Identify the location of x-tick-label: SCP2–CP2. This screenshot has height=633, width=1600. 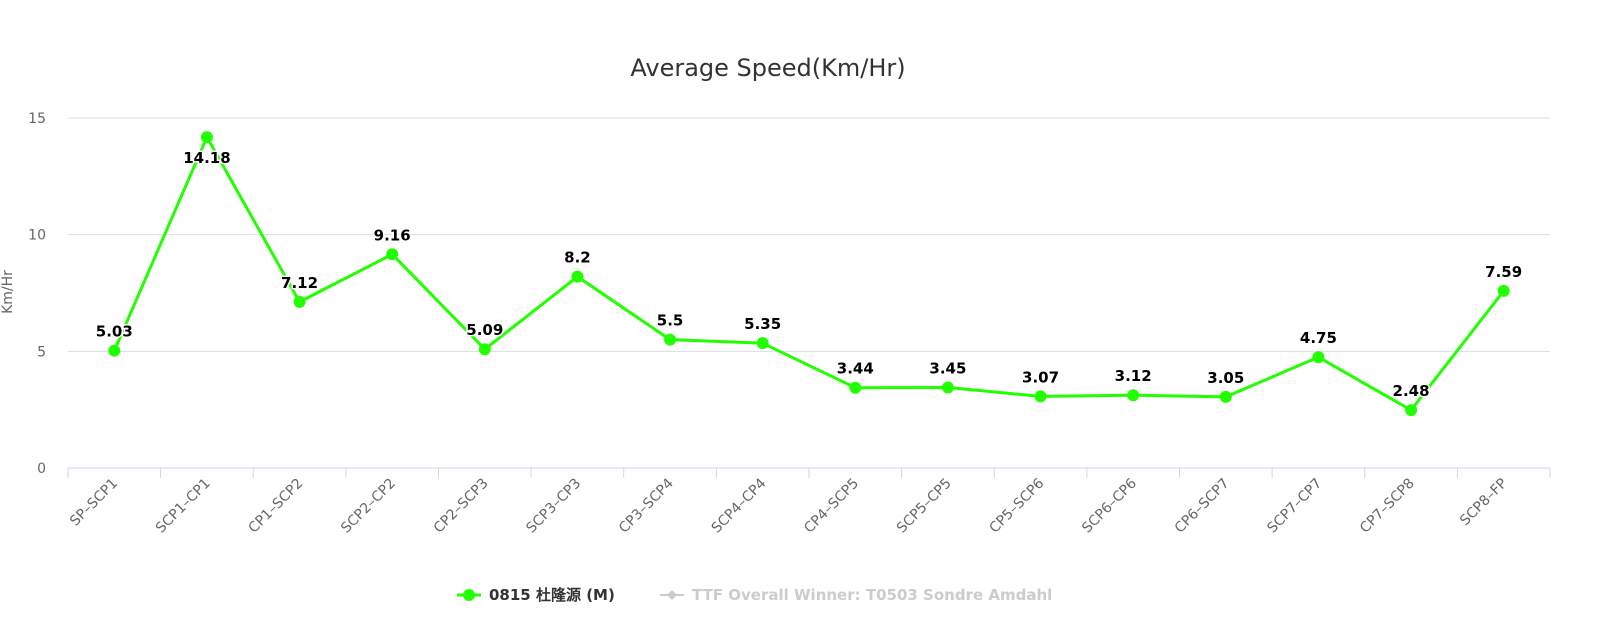
(368, 506).